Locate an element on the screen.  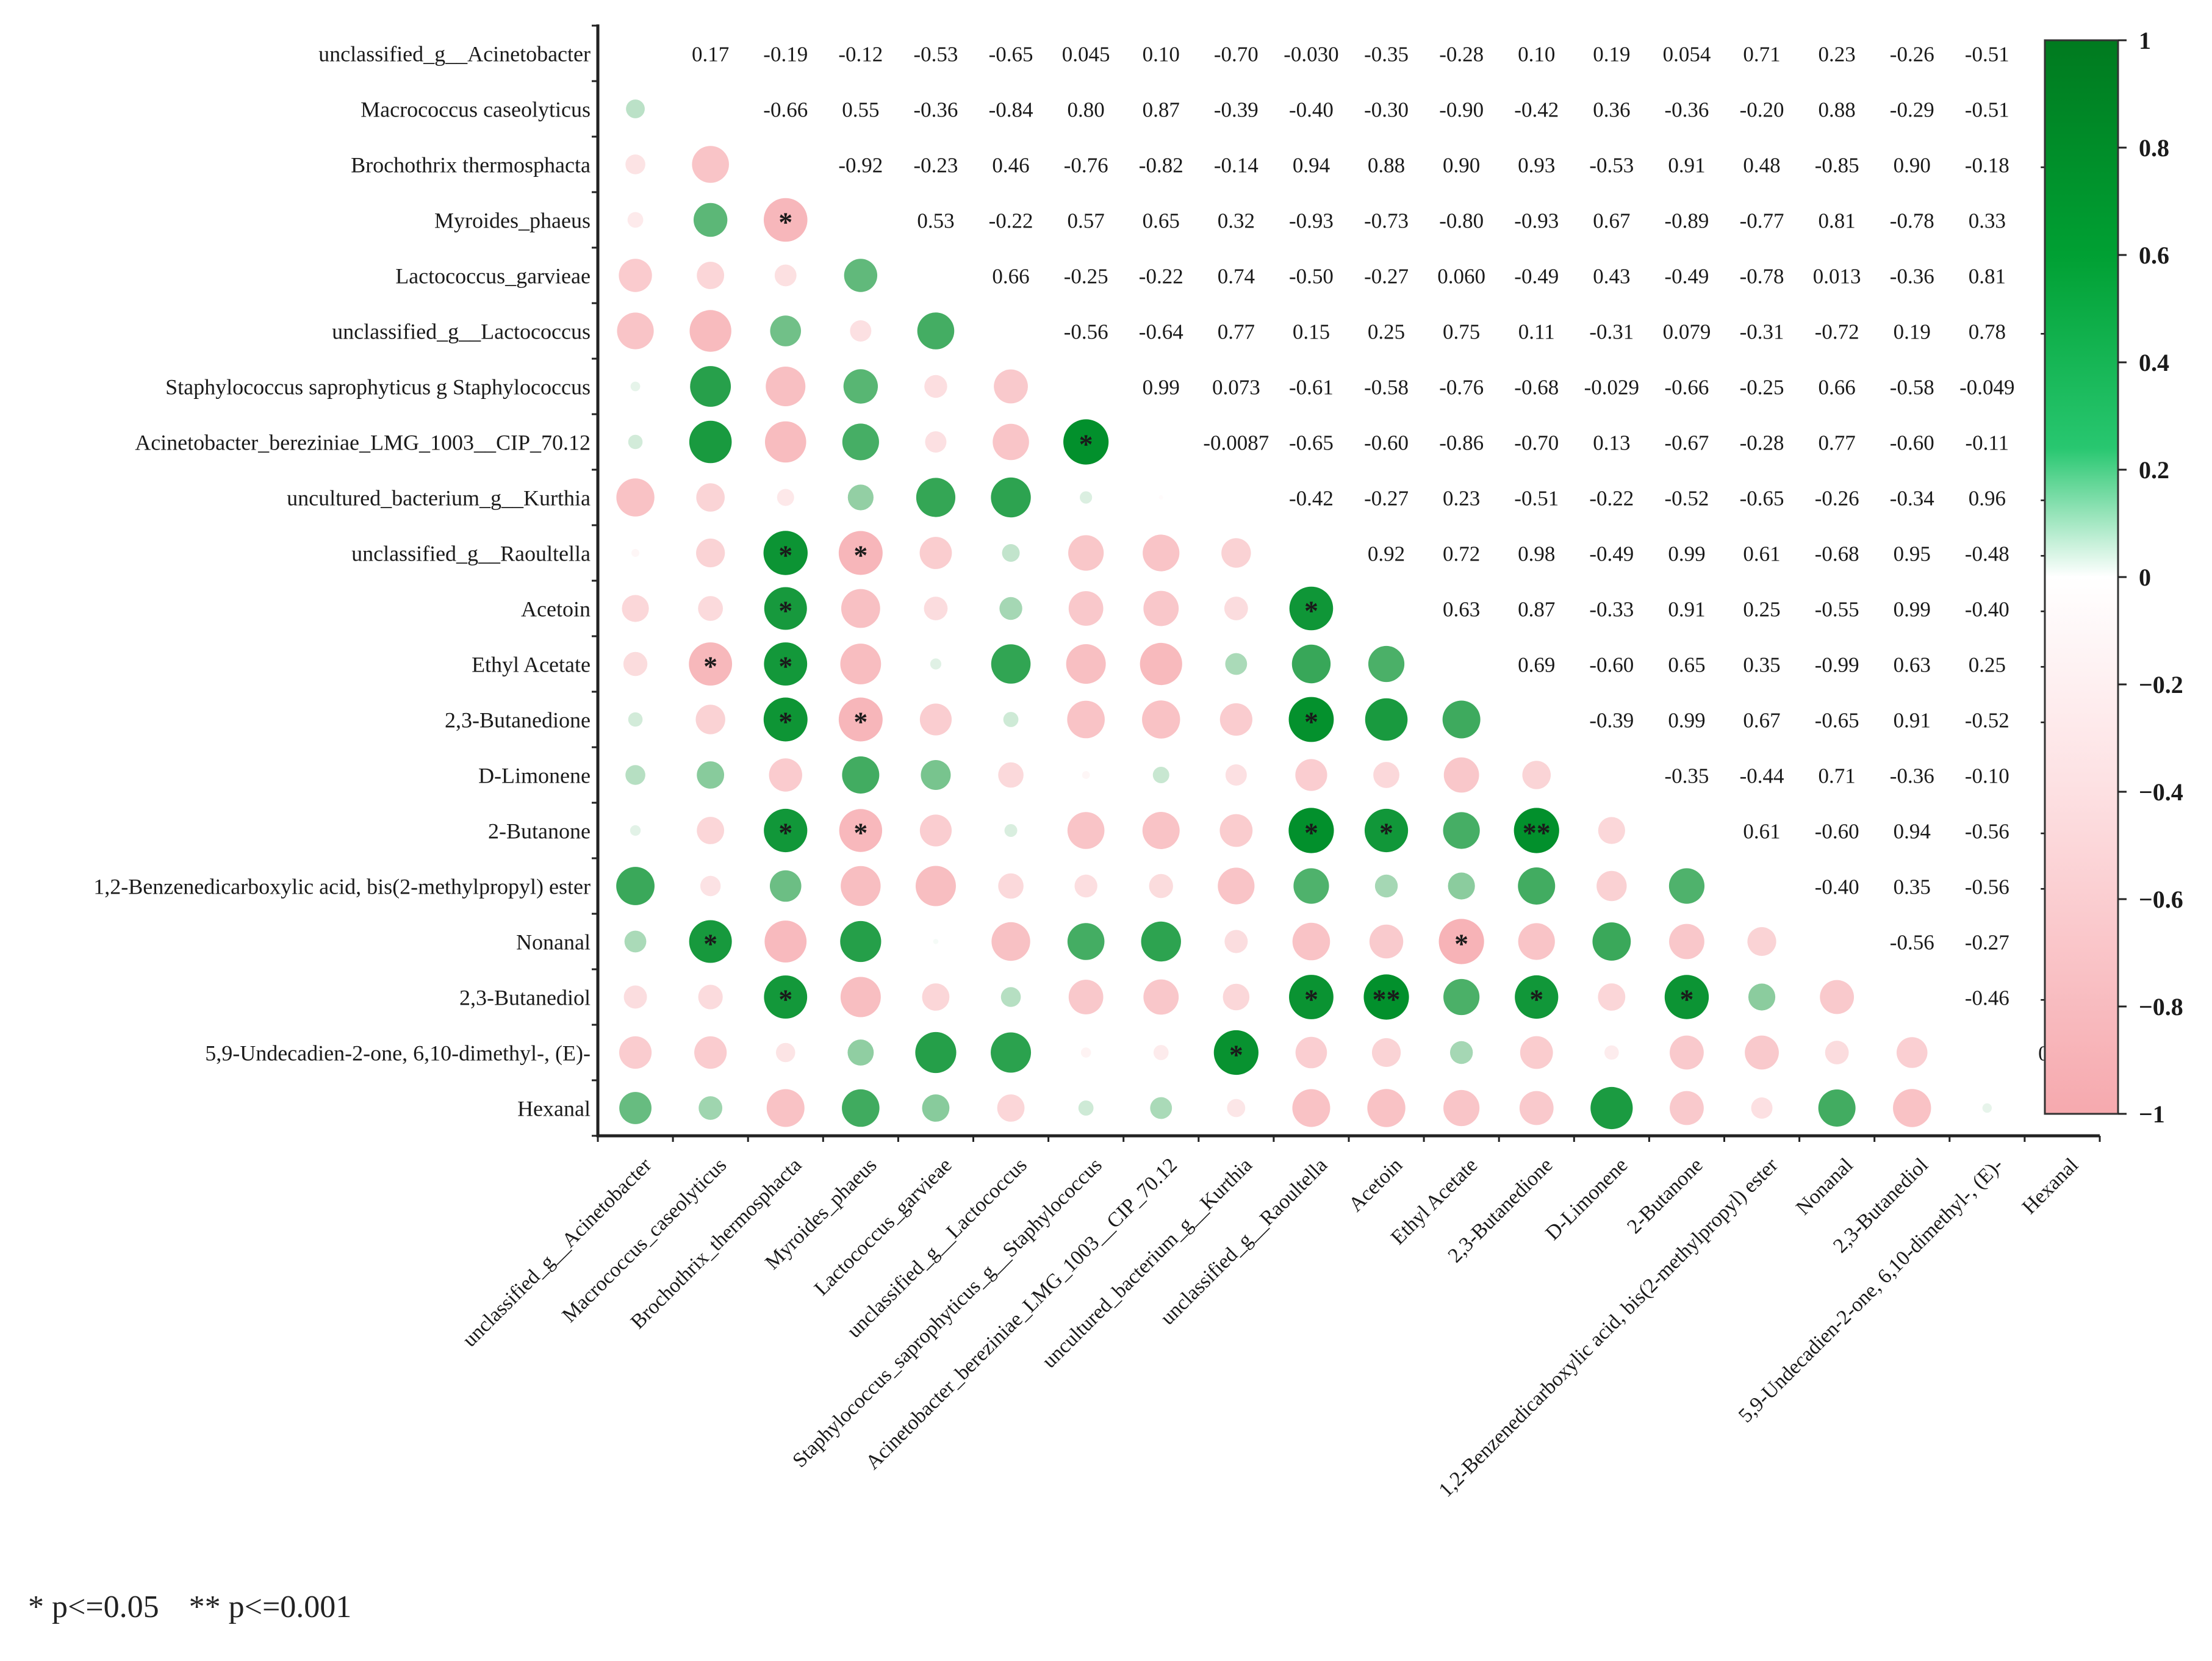
circle-r11-c8 is located at coordinates (1236, 664).